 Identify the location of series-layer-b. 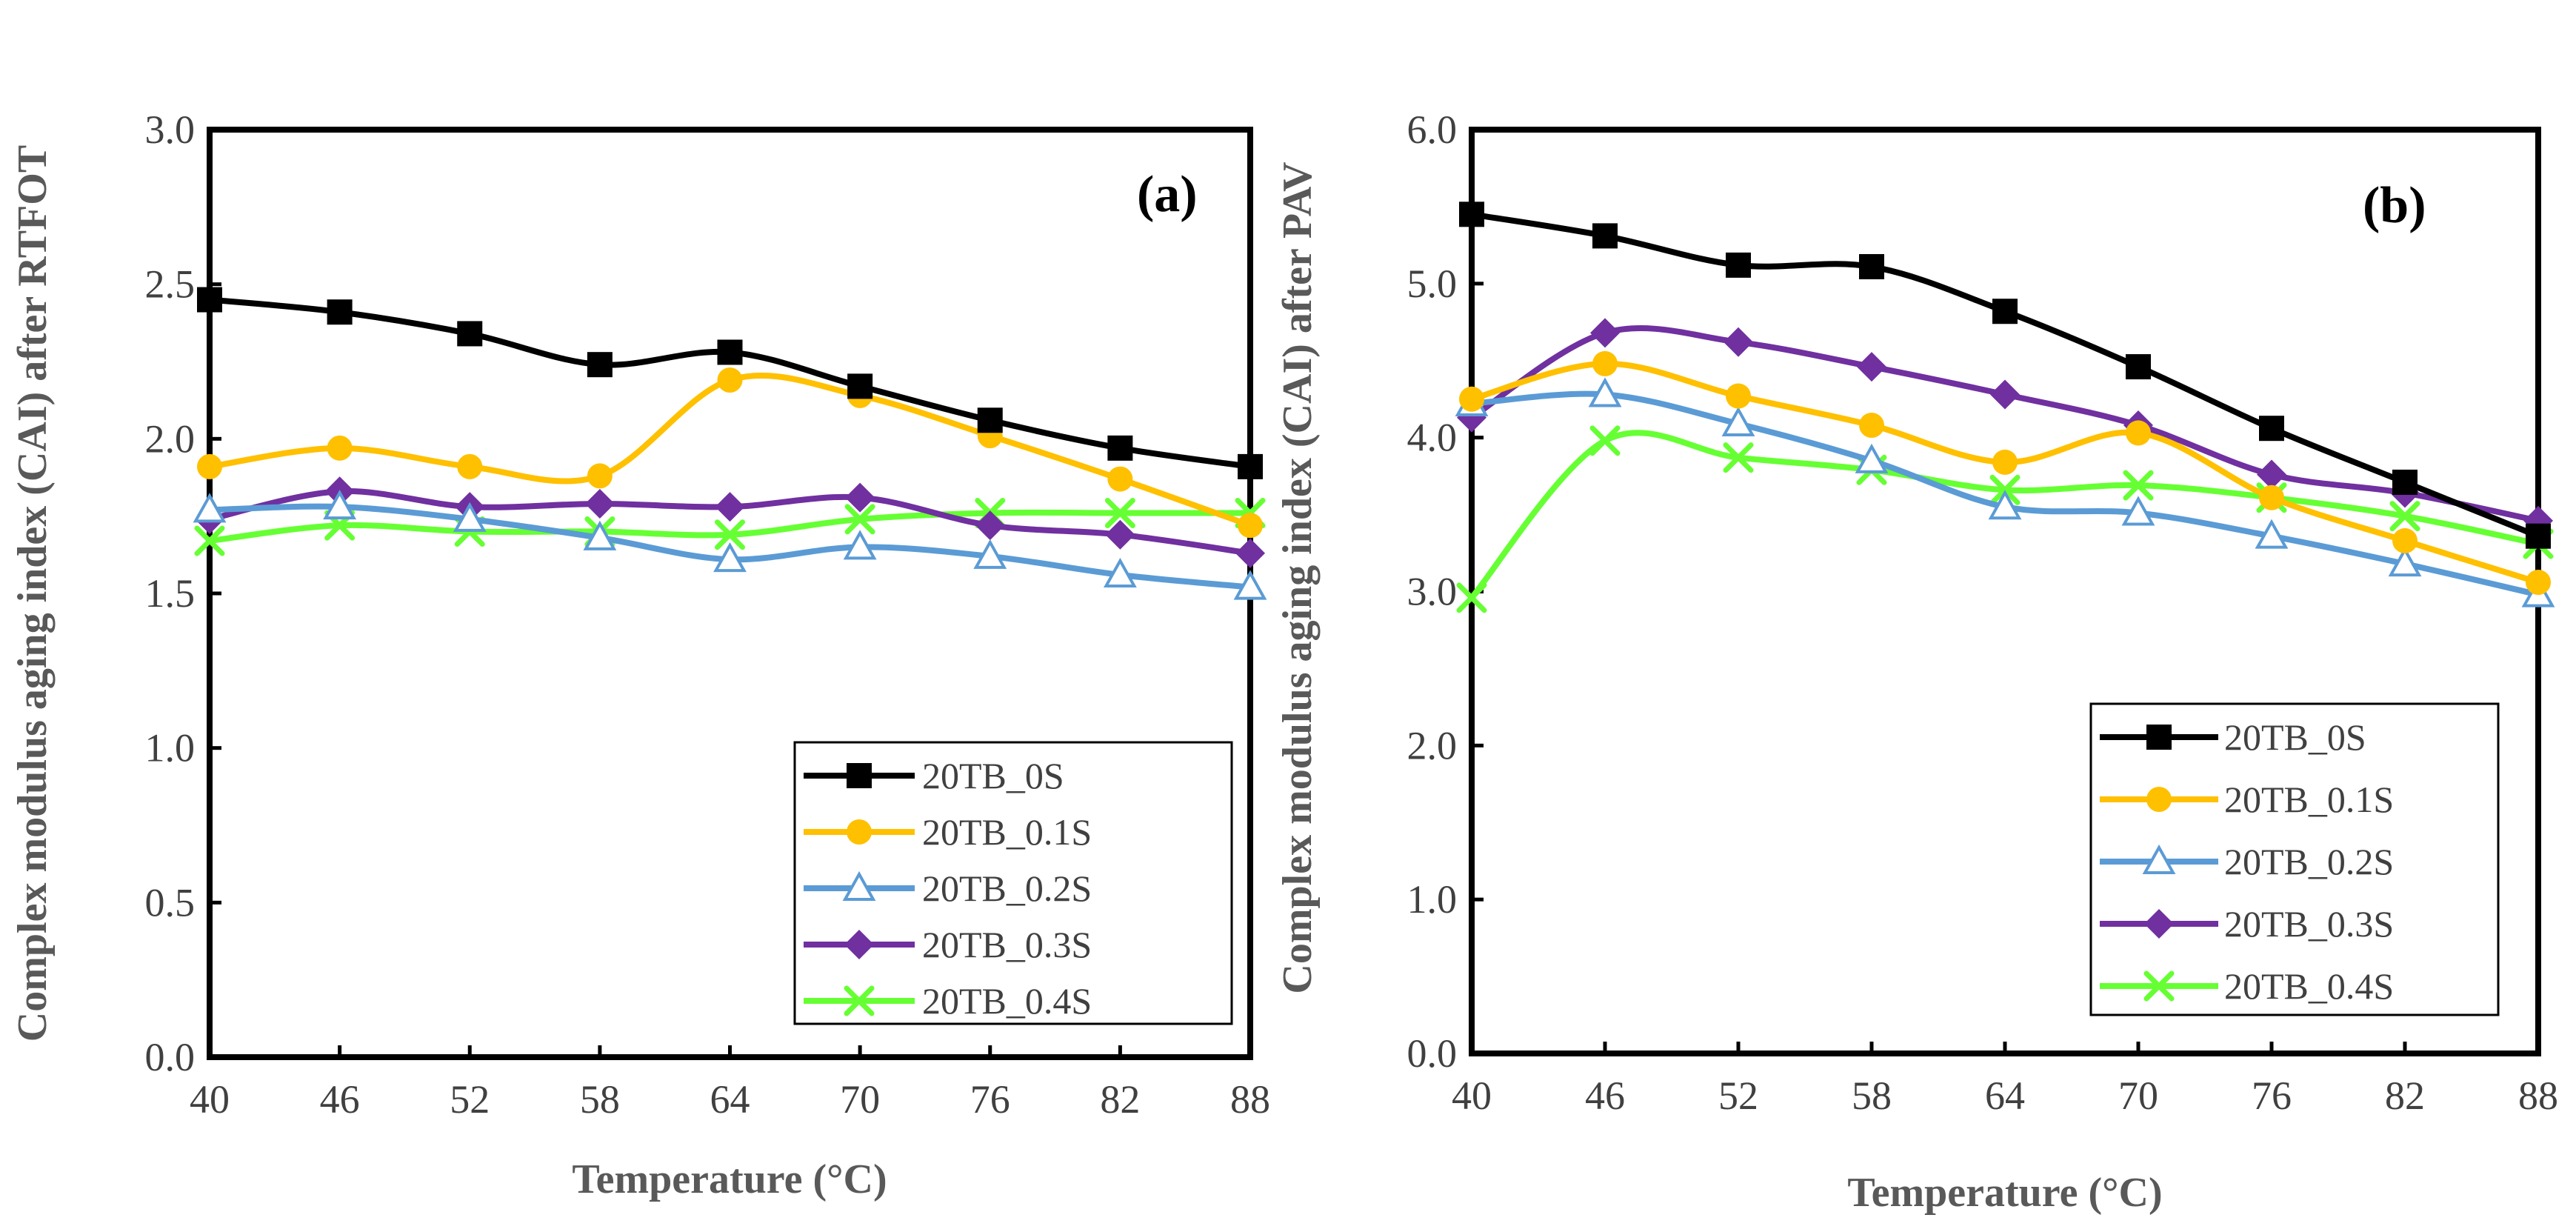
(2005, 407).